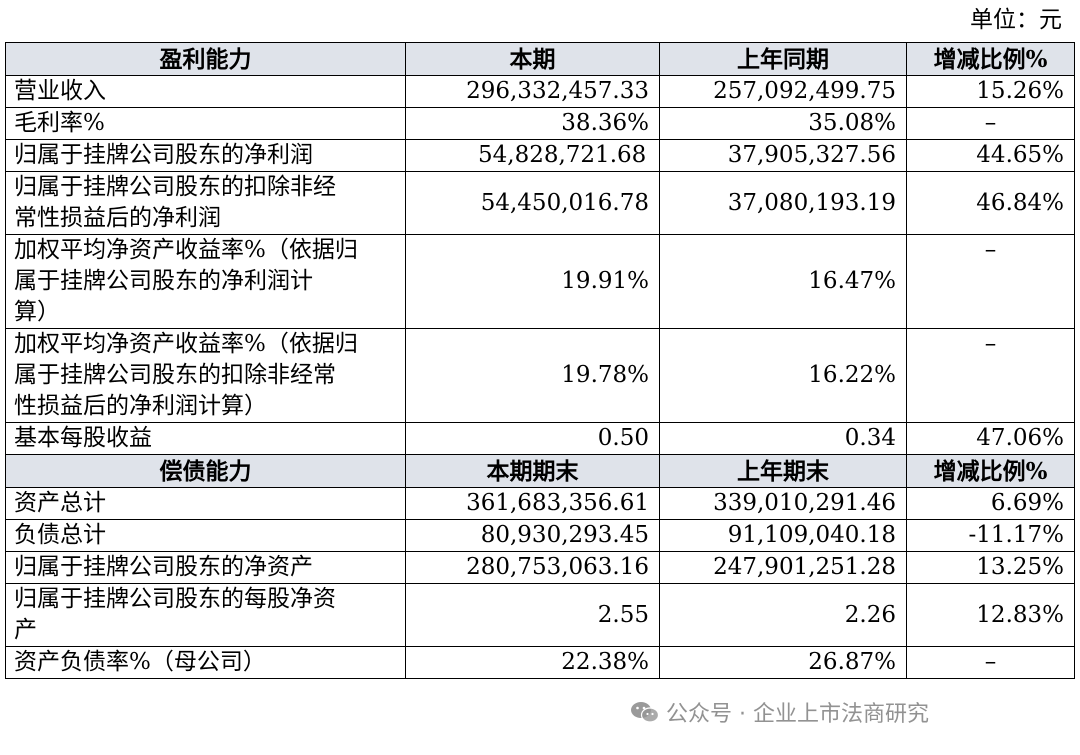  Describe the element at coordinates (783, 375) in the screenshot. I see `prior-value: 16.22%` at that location.